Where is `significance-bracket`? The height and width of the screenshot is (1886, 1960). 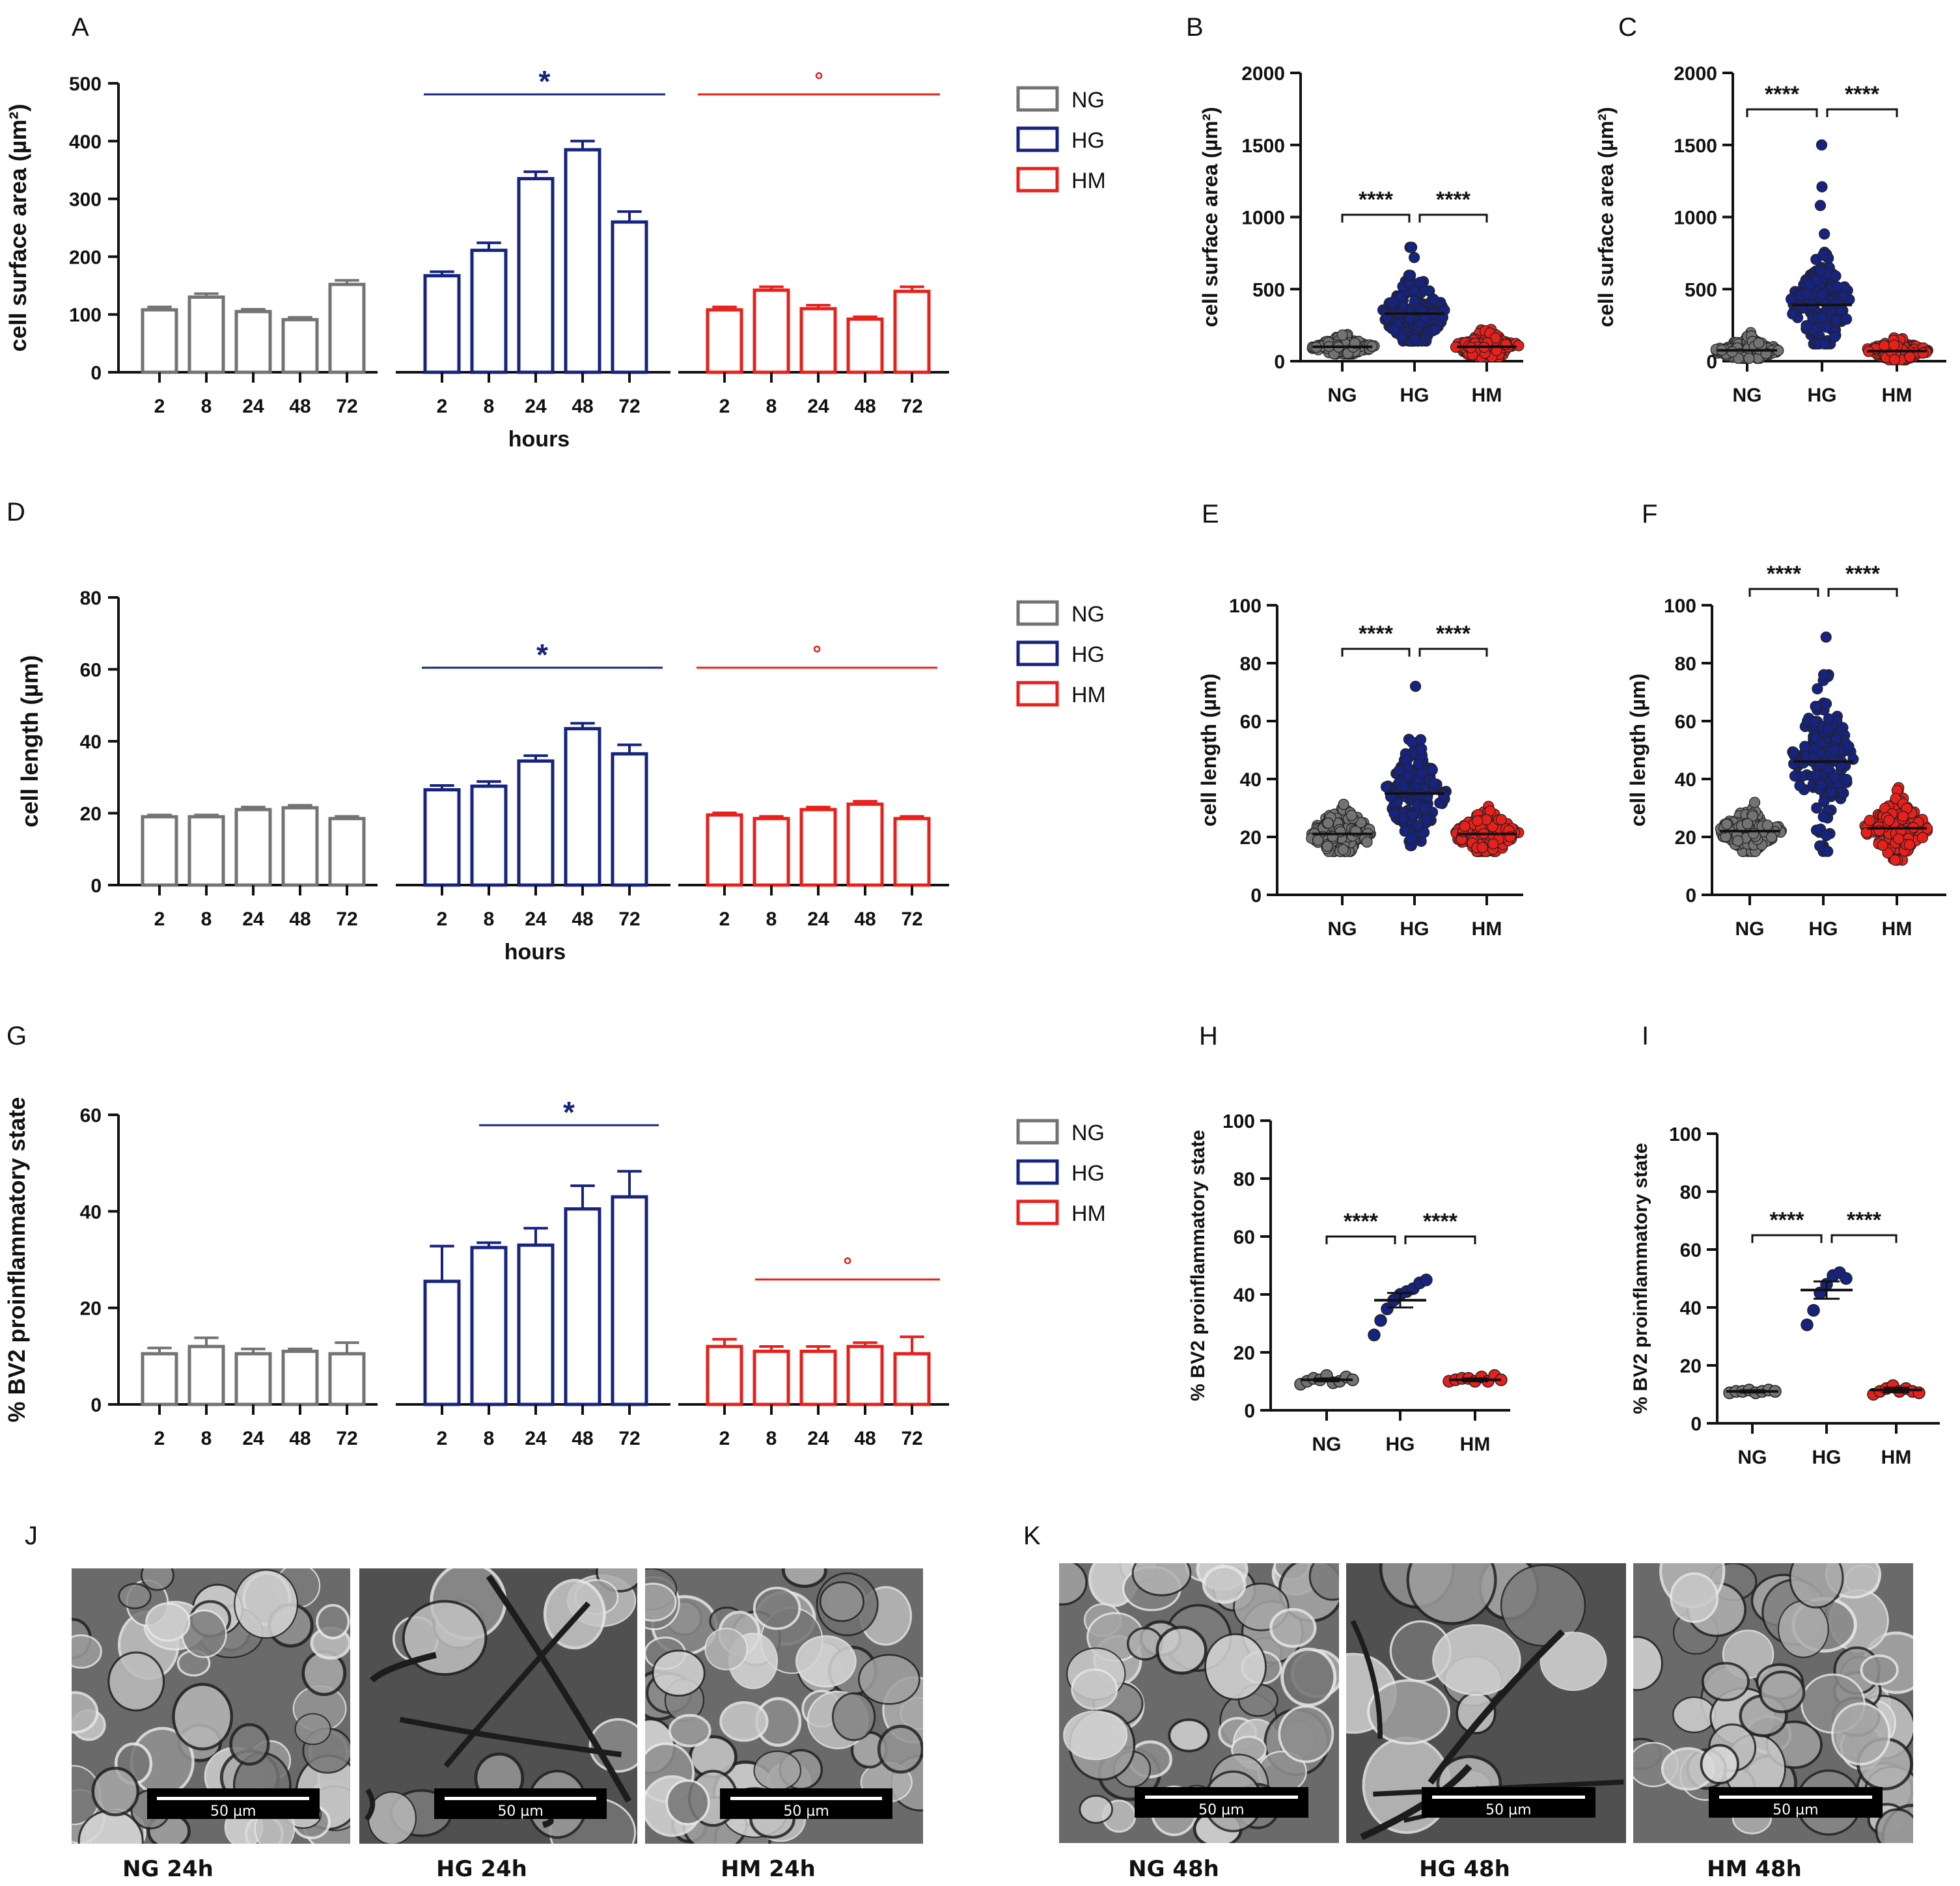
significance-bracket is located at coordinates (1864, 1238).